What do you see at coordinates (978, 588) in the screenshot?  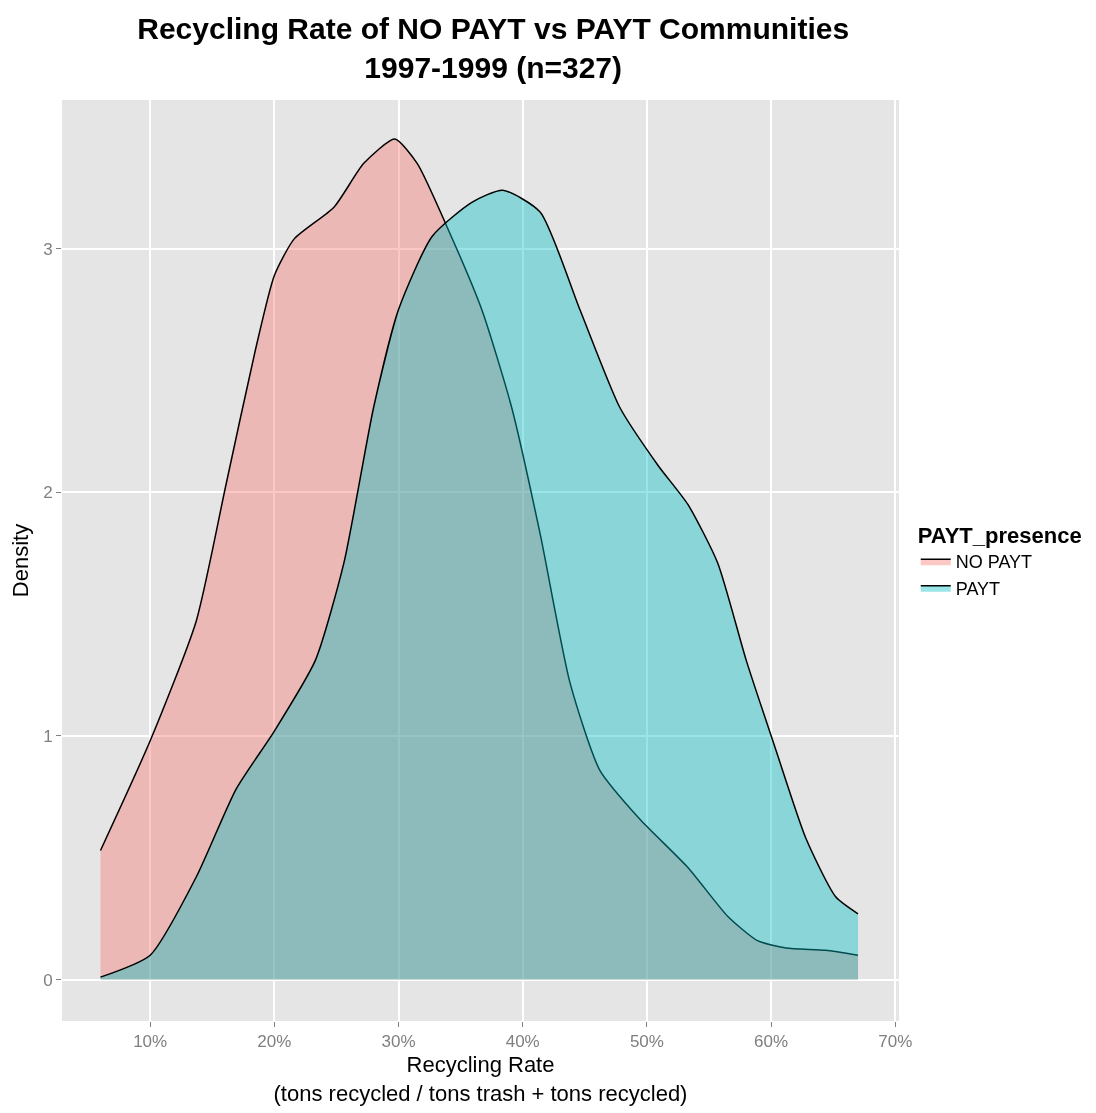 I see `legend-label: PAYT` at bounding box center [978, 588].